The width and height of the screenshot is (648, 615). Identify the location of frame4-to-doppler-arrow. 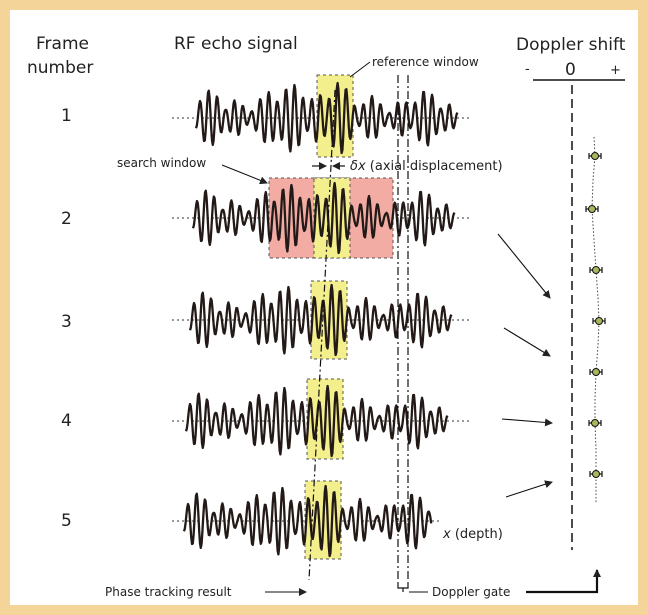
(527, 422).